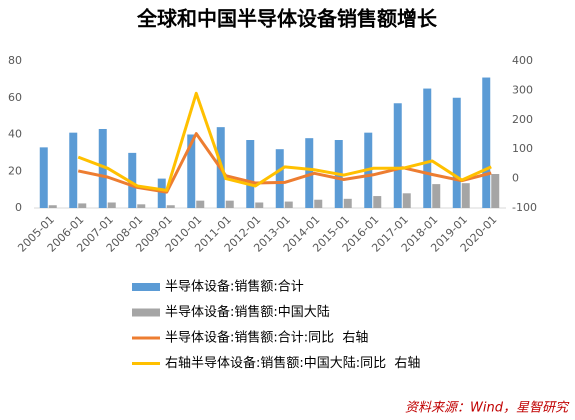  I want to click on y2-tick-label: 300, so click(522, 89).